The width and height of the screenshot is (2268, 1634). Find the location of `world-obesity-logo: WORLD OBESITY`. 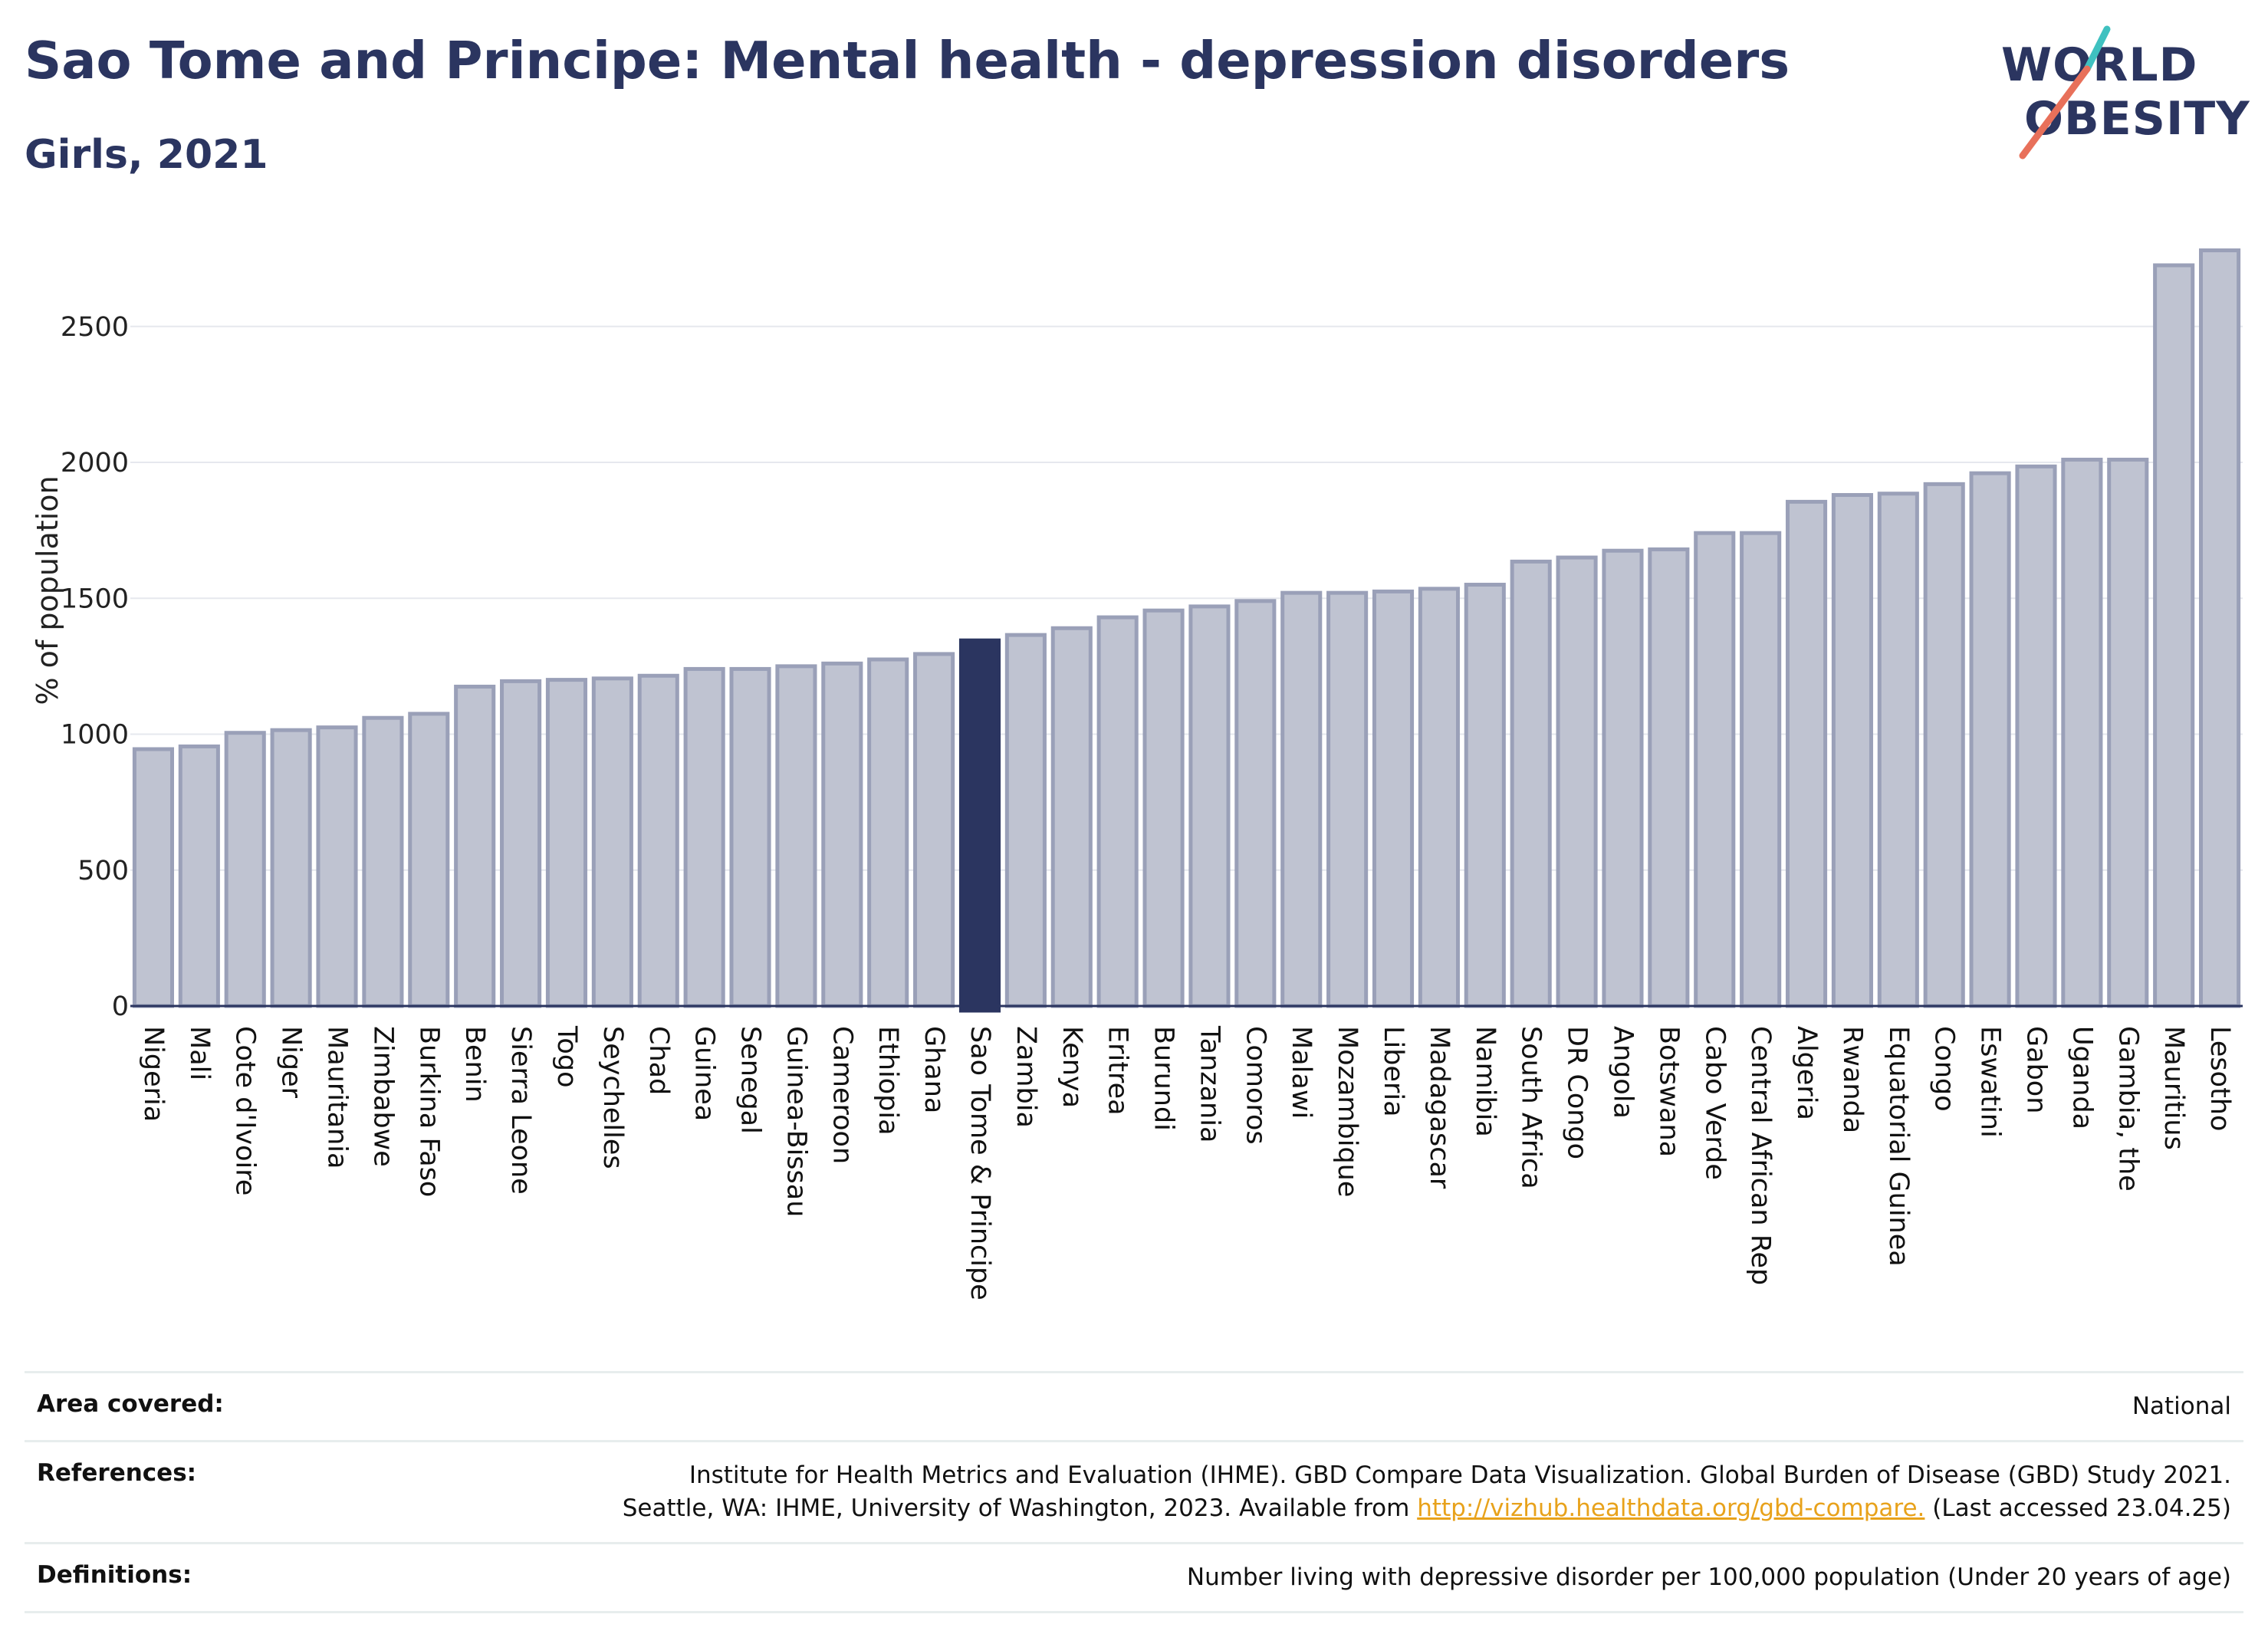

world-obesity-logo: WORLD OBESITY is located at coordinates (2127, 92).